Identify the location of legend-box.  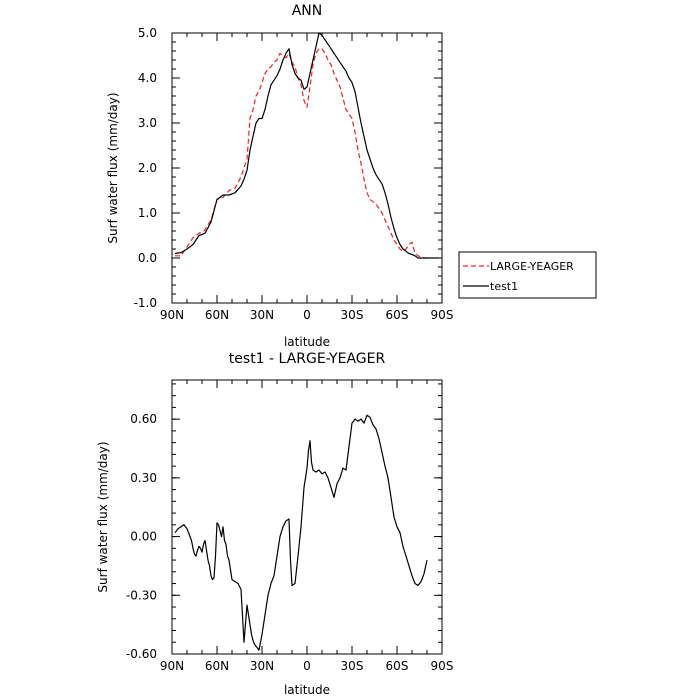
(527, 275).